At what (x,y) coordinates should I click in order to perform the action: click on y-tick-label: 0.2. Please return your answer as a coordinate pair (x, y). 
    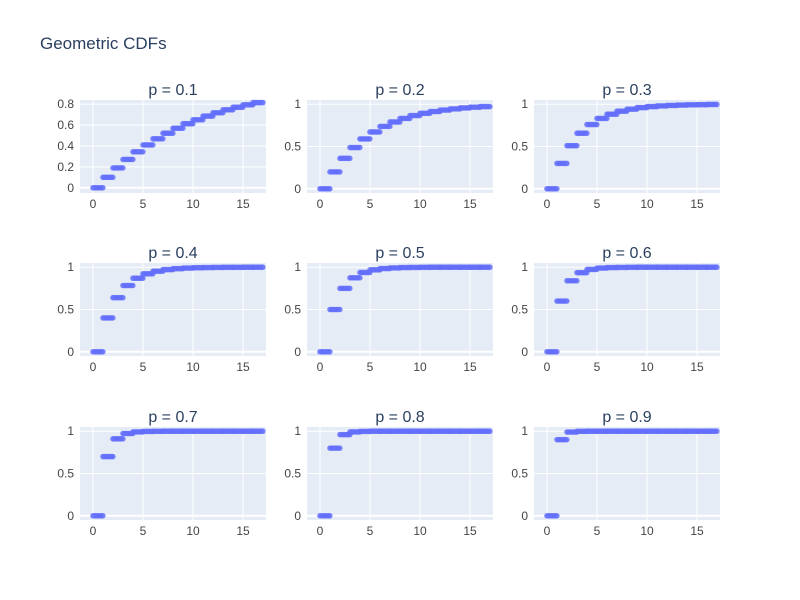
    Looking at the image, I should click on (65, 167).